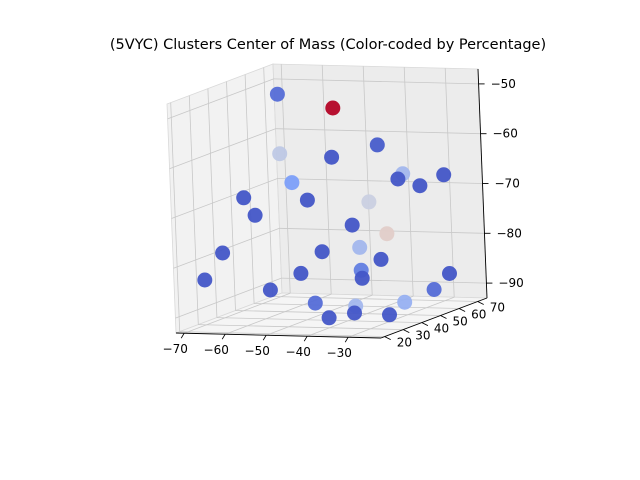 The width and height of the screenshot is (640, 480). What do you see at coordinates (509, 233) in the screenshot?
I see `z-tick-label: −80` at bounding box center [509, 233].